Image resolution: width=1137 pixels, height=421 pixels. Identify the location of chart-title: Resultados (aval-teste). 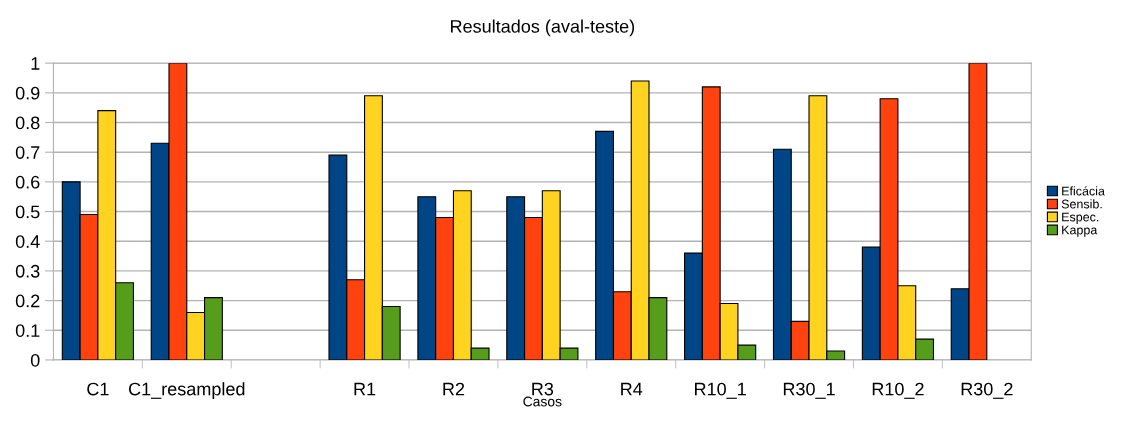
(543, 28).